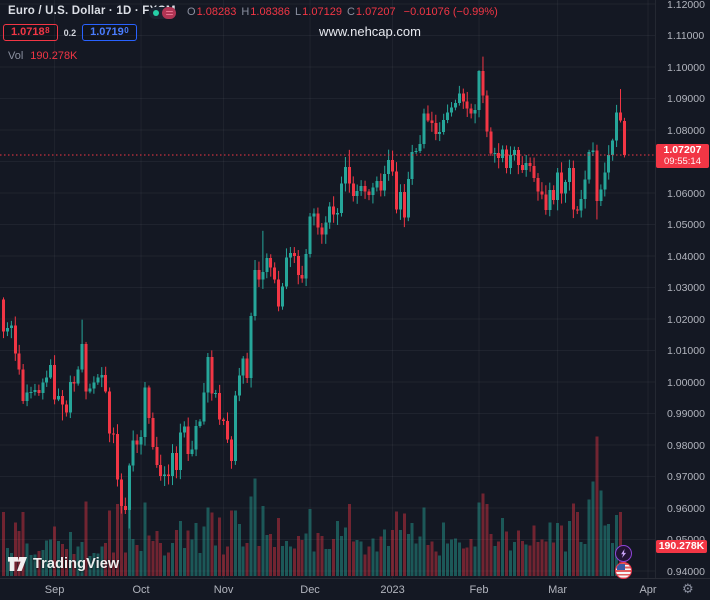  What do you see at coordinates (686, 67) in the screenshot?
I see `price-axis-label: 1.10000` at bounding box center [686, 67].